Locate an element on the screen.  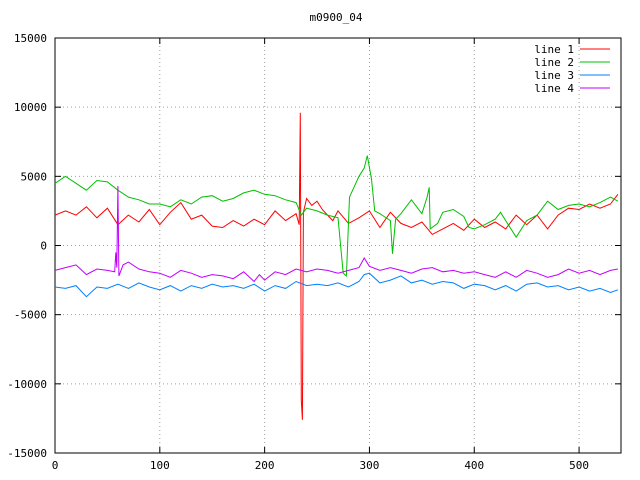
y-tick-label: 15000 is located at coordinates (30, 38).